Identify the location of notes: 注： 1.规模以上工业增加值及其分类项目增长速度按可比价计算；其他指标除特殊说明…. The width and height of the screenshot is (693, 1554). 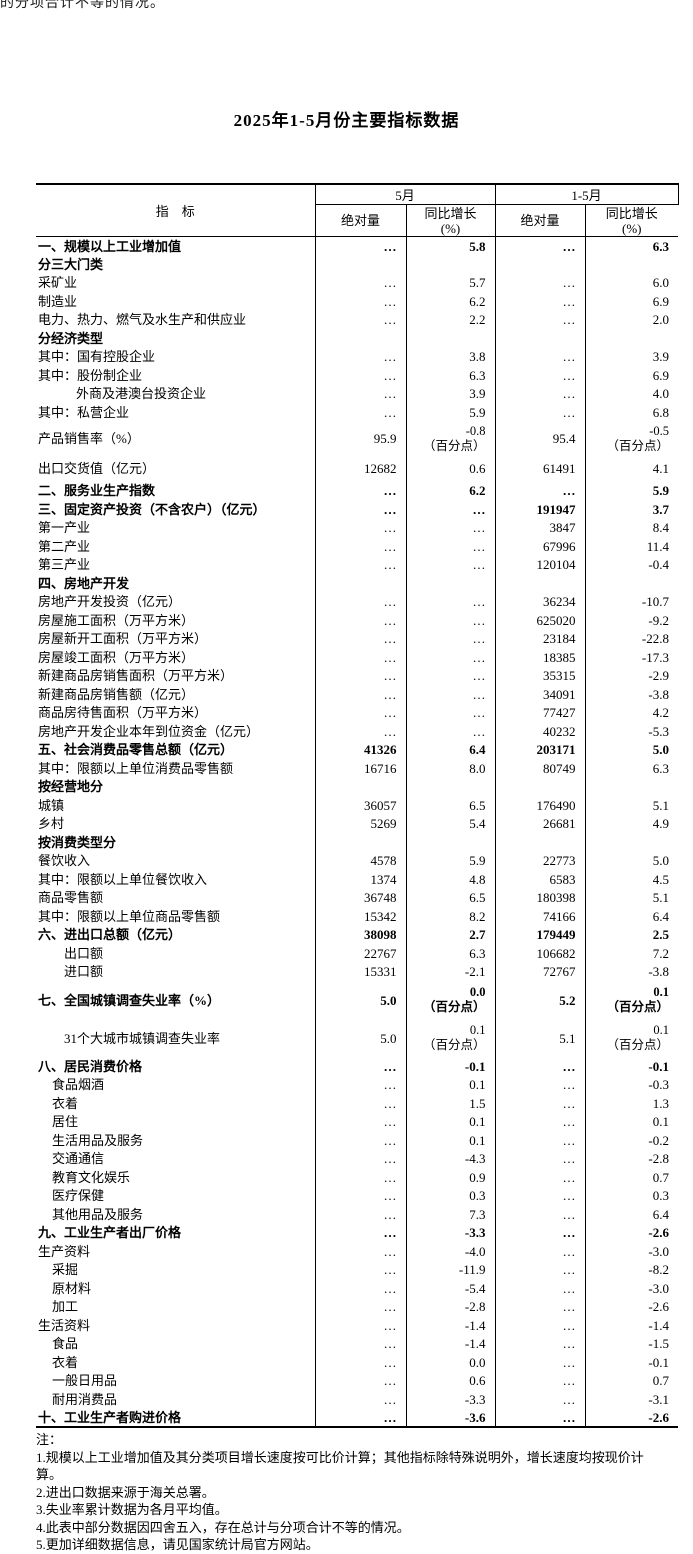
(359, 1492).